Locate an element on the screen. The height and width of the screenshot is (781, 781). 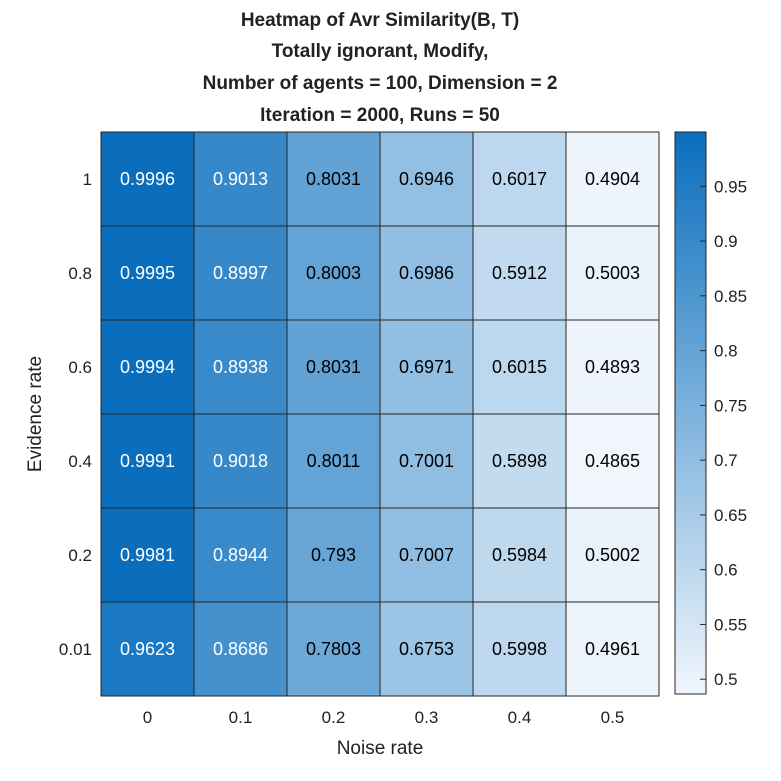
cell-value-label: 0.5984 is located at coordinates (519, 555).